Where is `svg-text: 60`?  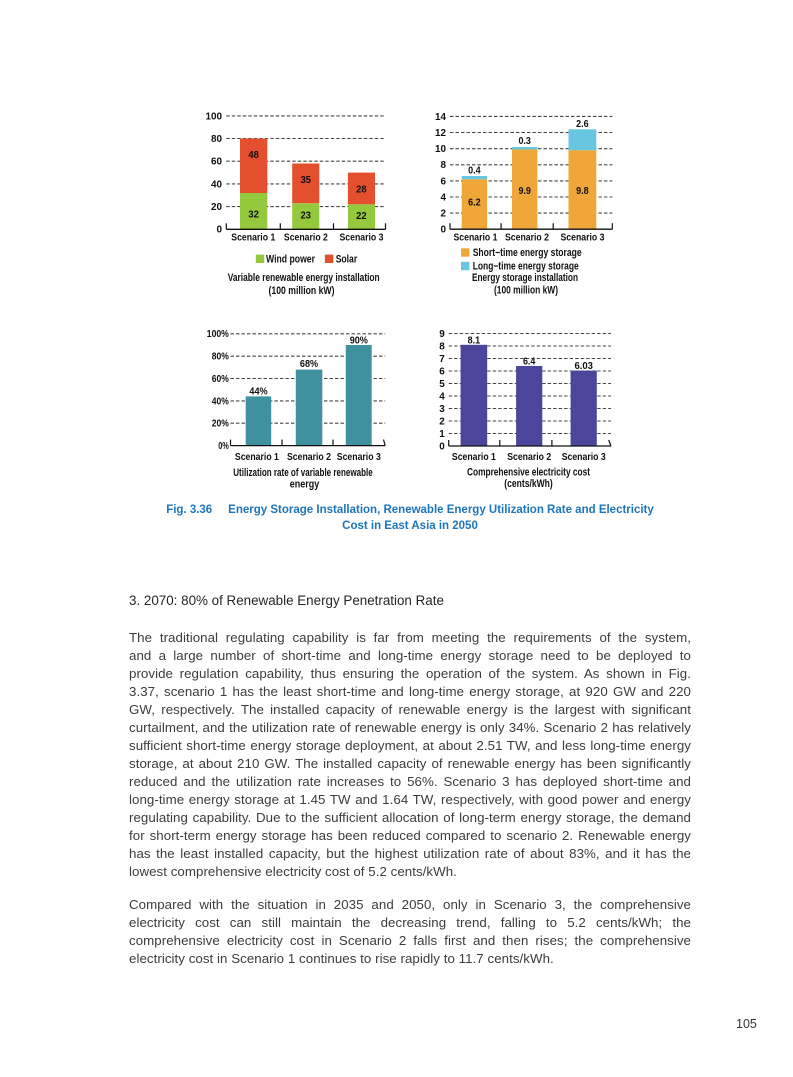
svg-text: 60 is located at coordinates (216, 162).